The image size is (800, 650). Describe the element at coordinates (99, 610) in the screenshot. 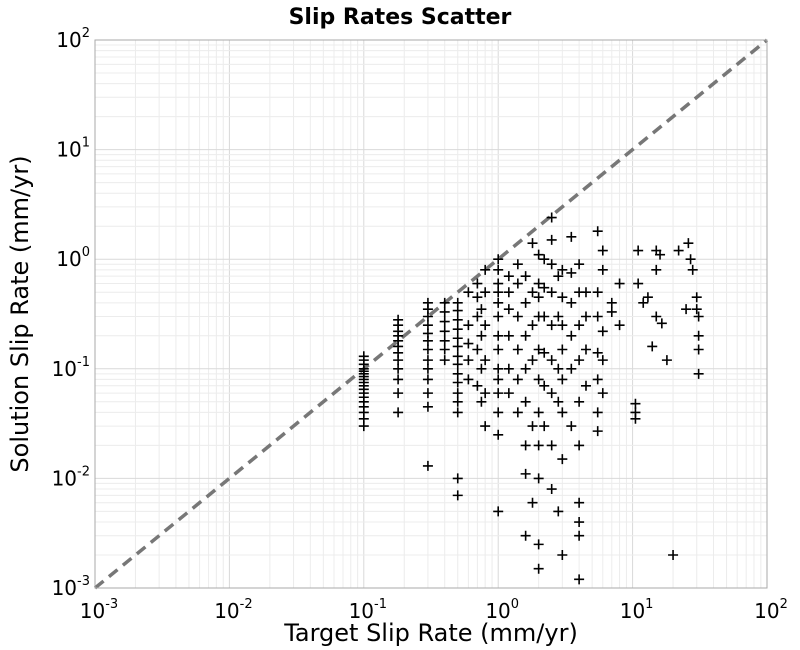

I see `x-tick-label: 10⁻³` at that location.